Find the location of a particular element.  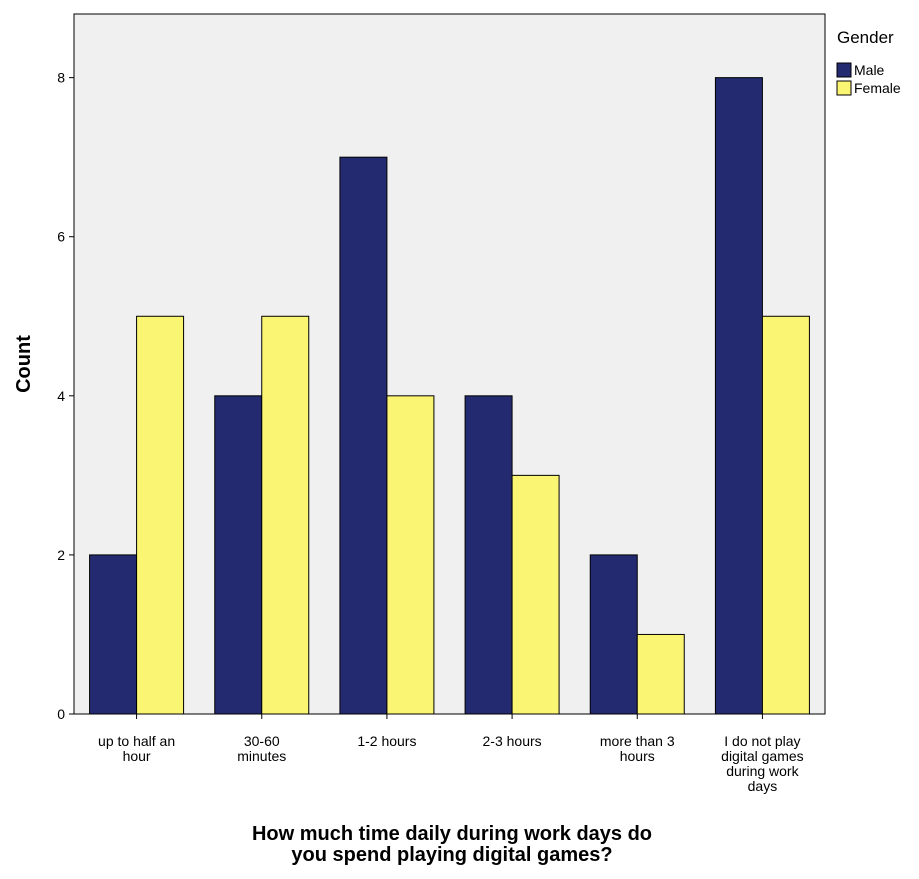

y-tick-label: 8 is located at coordinates (61, 78).